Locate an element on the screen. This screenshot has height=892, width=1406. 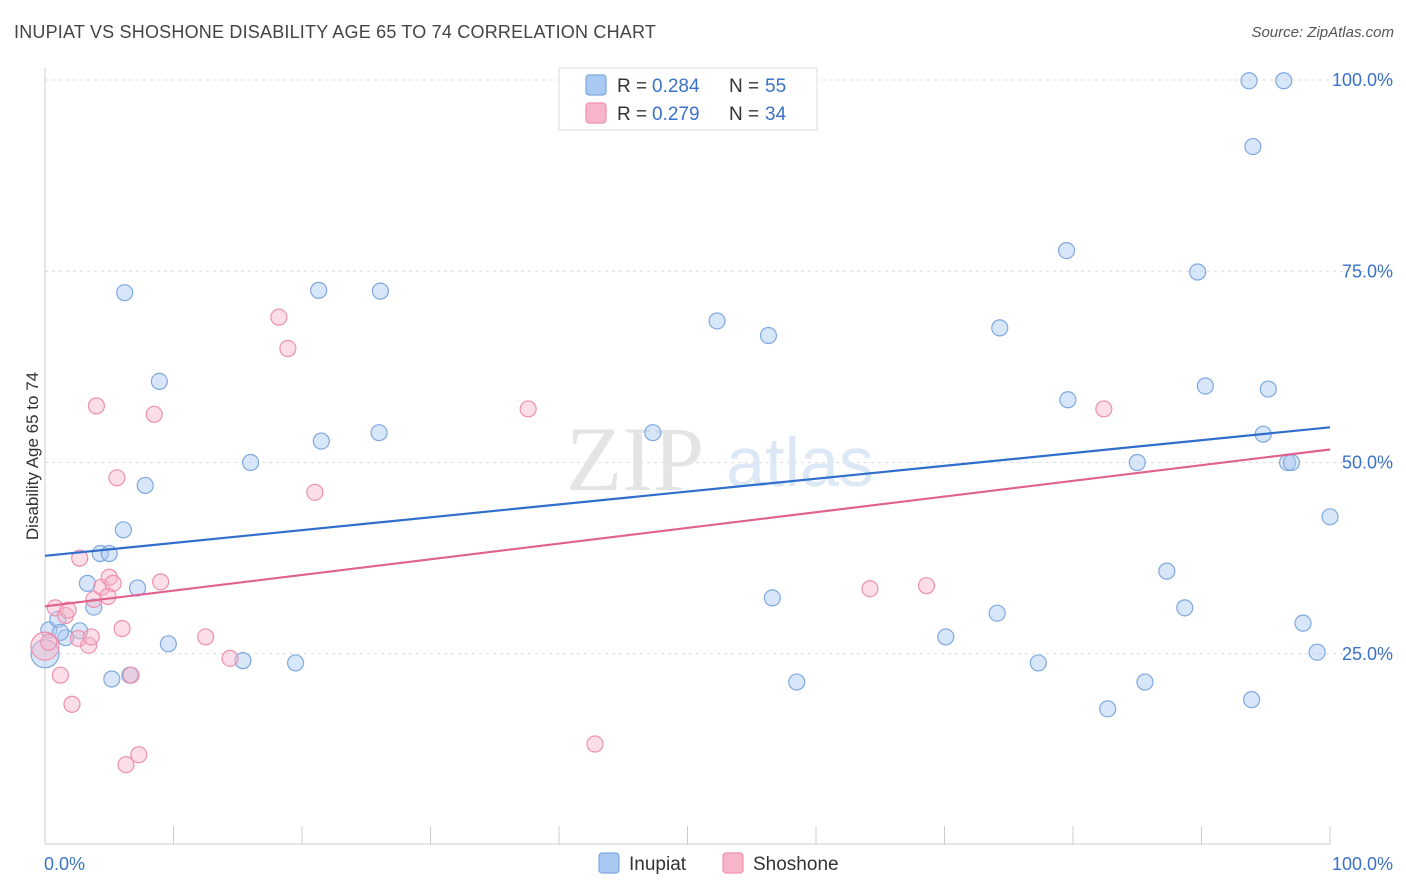
shoshone-legend-label: Shoshone is located at coordinates (796, 864).